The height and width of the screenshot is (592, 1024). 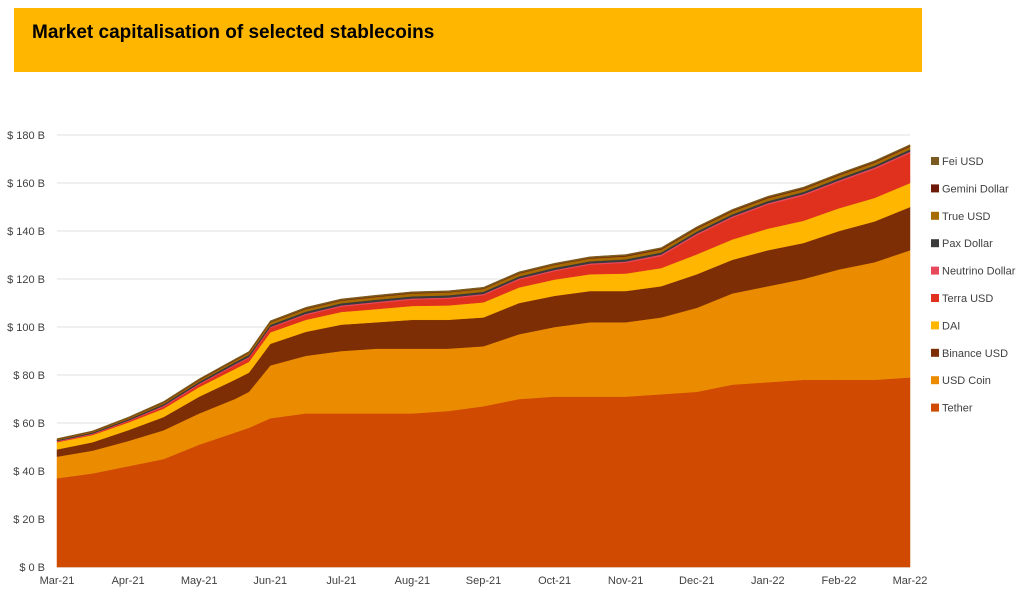 I want to click on x-tick-label: May-21, so click(x=199, y=581).